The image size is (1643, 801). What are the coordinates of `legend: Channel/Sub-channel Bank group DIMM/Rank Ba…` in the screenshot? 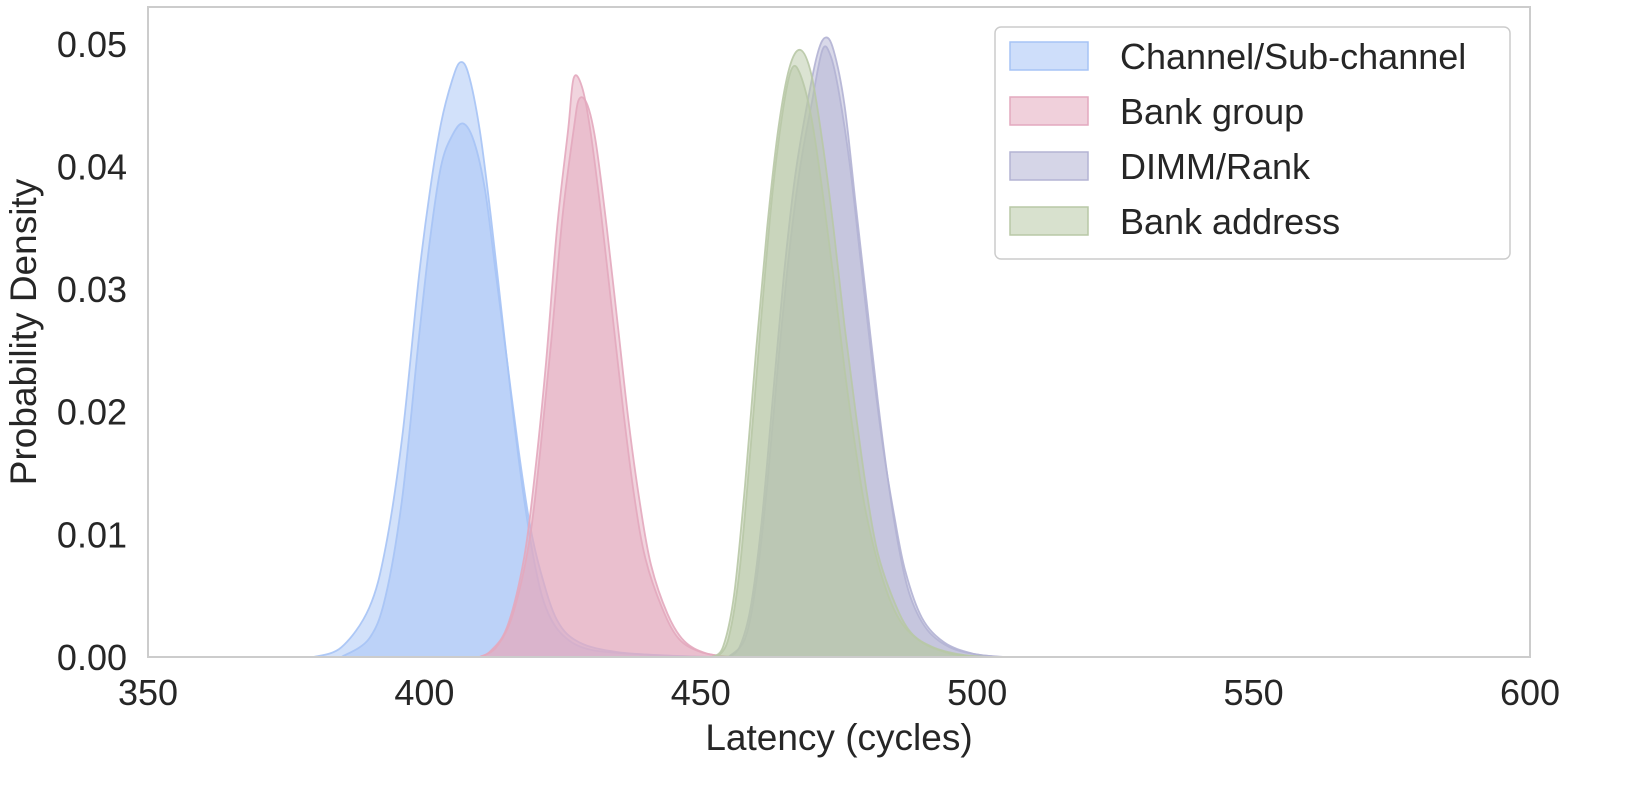 It's located at (1252, 143).